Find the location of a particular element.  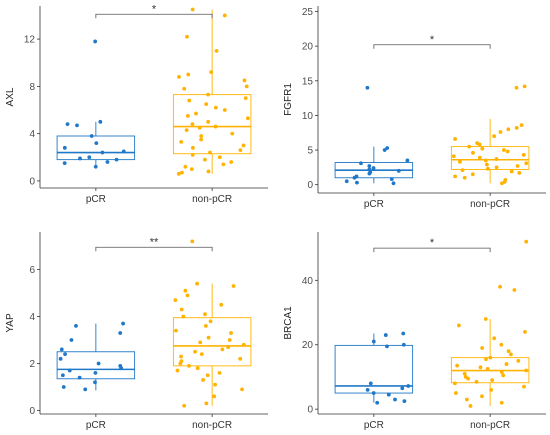

y-tick-label: 8 is located at coordinates (32, 87).